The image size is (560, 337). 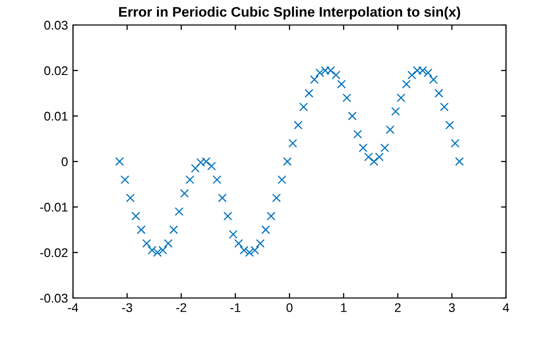 I want to click on y-tick-label: 0.01, so click(x=56, y=116).